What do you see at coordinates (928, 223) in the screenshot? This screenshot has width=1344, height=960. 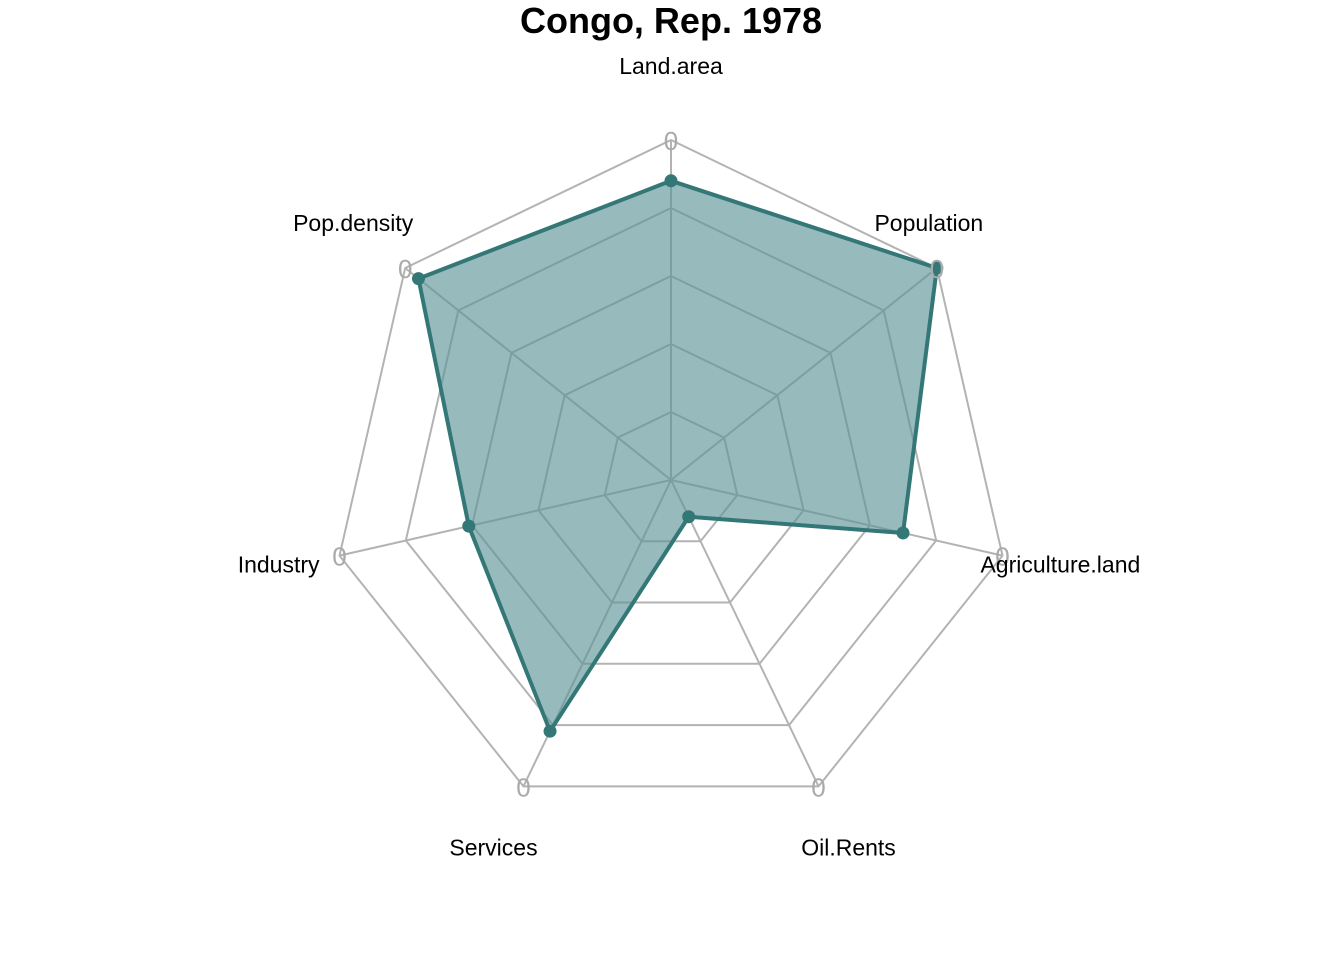 I see `axis-label-population: Population` at bounding box center [928, 223].